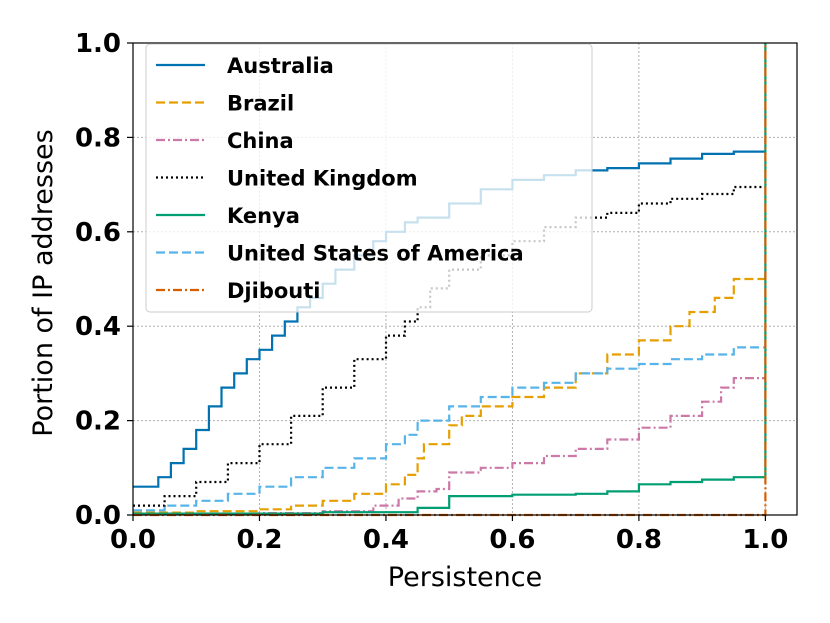  What do you see at coordinates (98, 327) in the screenshot?
I see `y-tick-label: 0.4` at bounding box center [98, 327].